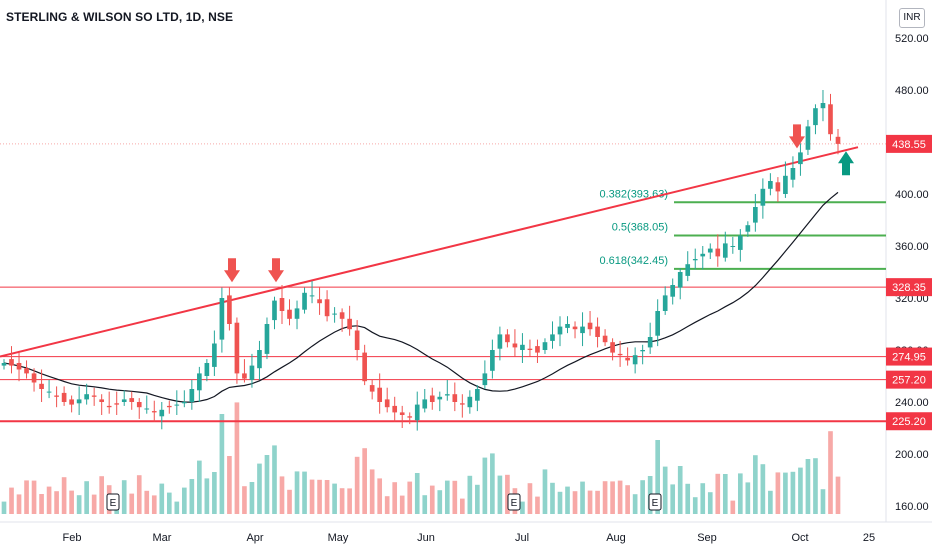  I want to click on y-tick-label: 480.00, so click(912, 91).